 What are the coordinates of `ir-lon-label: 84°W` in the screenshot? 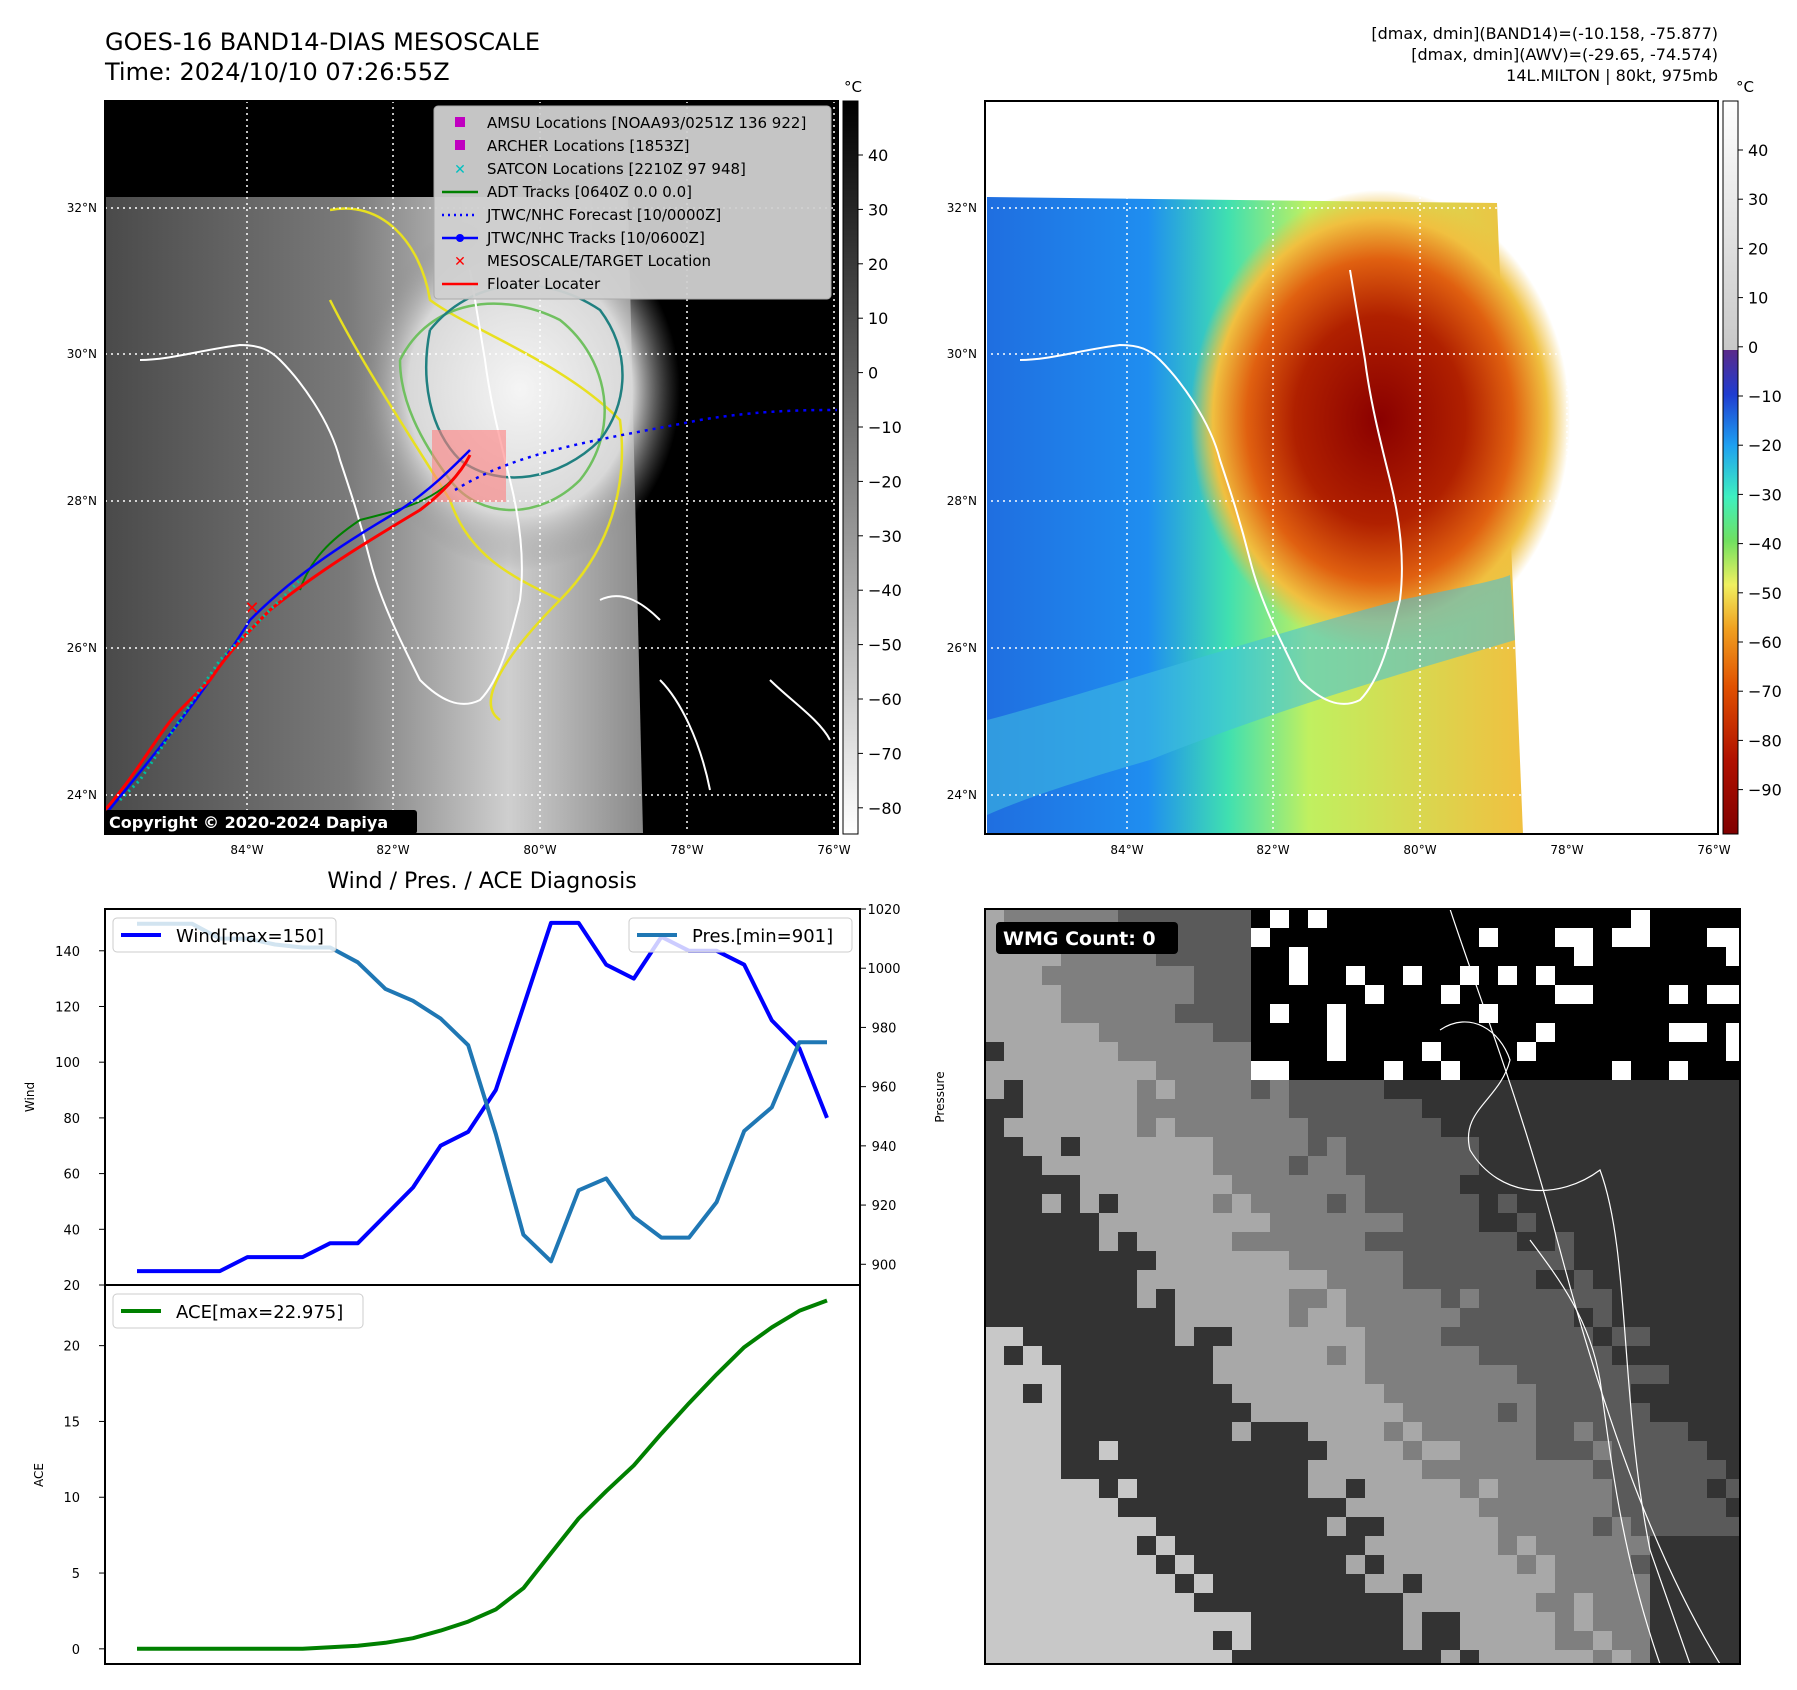 It's located at (246, 850).